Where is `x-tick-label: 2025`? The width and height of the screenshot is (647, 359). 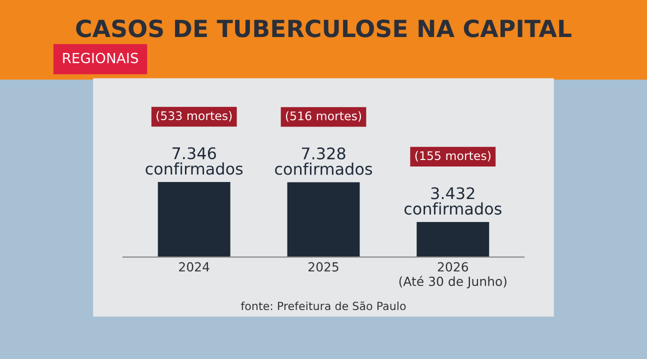 x-tick-label: 2025 is located at coordinates (323, 267).